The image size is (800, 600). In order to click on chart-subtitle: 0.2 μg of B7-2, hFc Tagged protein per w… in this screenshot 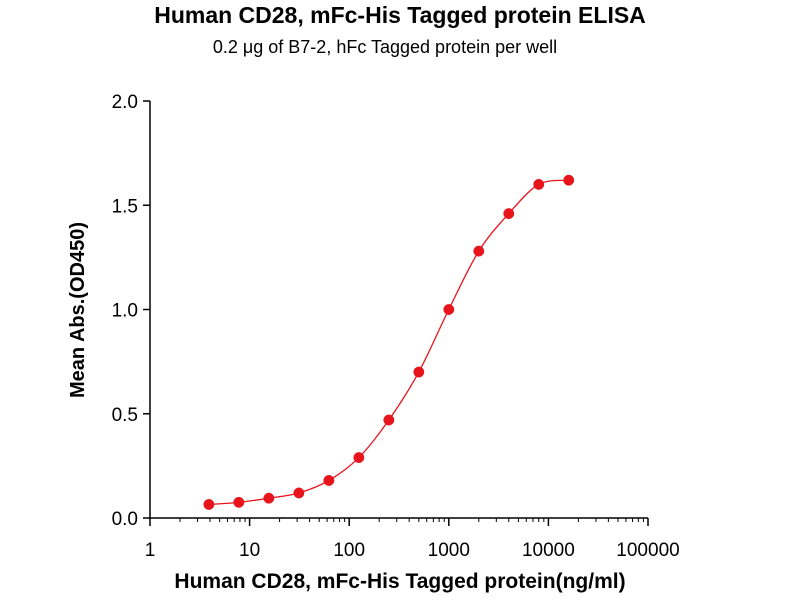, I will do `click(385, 47)`.